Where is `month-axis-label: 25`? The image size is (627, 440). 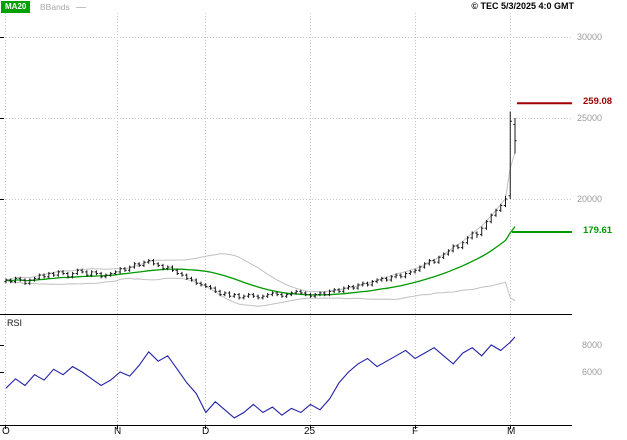 month-axis-label: 25 is located at coordinates (310, 431).